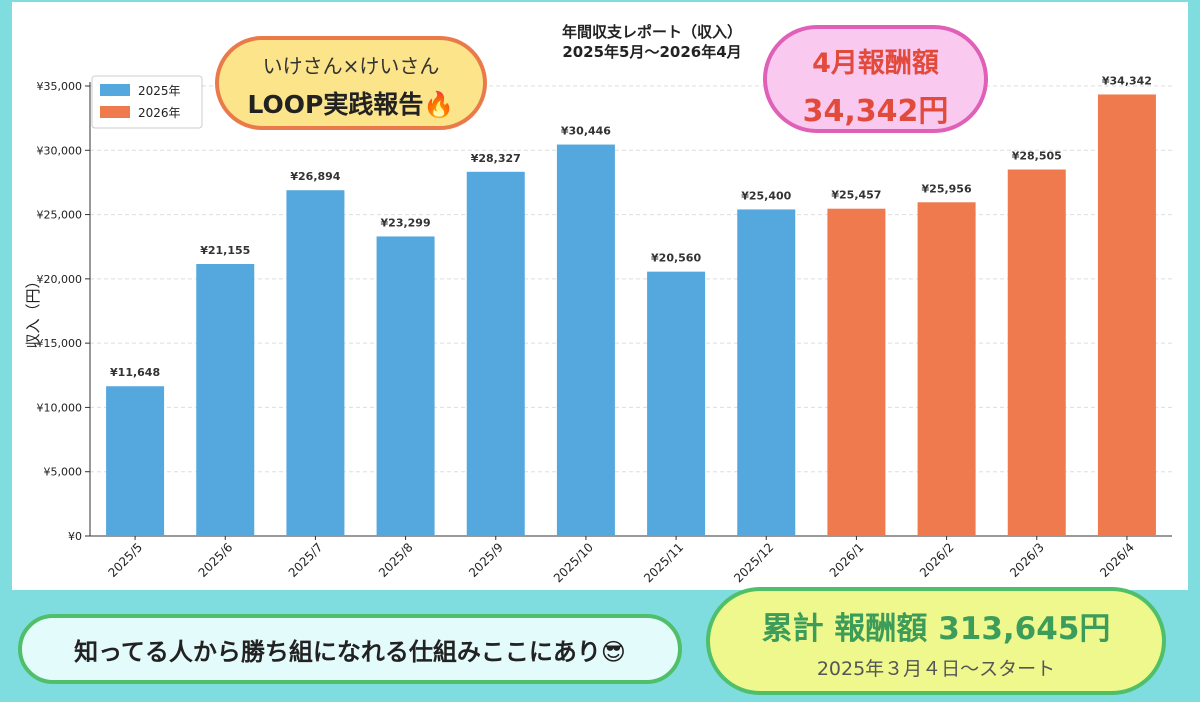 The height and width of the screenshot is (702, 1200). What do you see at coordinates (652, 42) in the screenshot?
I see `chart-title-block: 年間収支レポート（収入） 2025年5月〜2026年4月` at bounding box center [652, 42].